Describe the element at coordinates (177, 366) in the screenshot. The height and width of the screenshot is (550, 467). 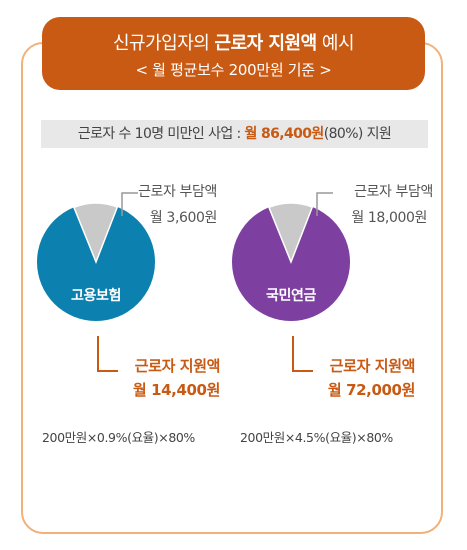
I see `employment-support-label: 근로자 지원액` at that location.